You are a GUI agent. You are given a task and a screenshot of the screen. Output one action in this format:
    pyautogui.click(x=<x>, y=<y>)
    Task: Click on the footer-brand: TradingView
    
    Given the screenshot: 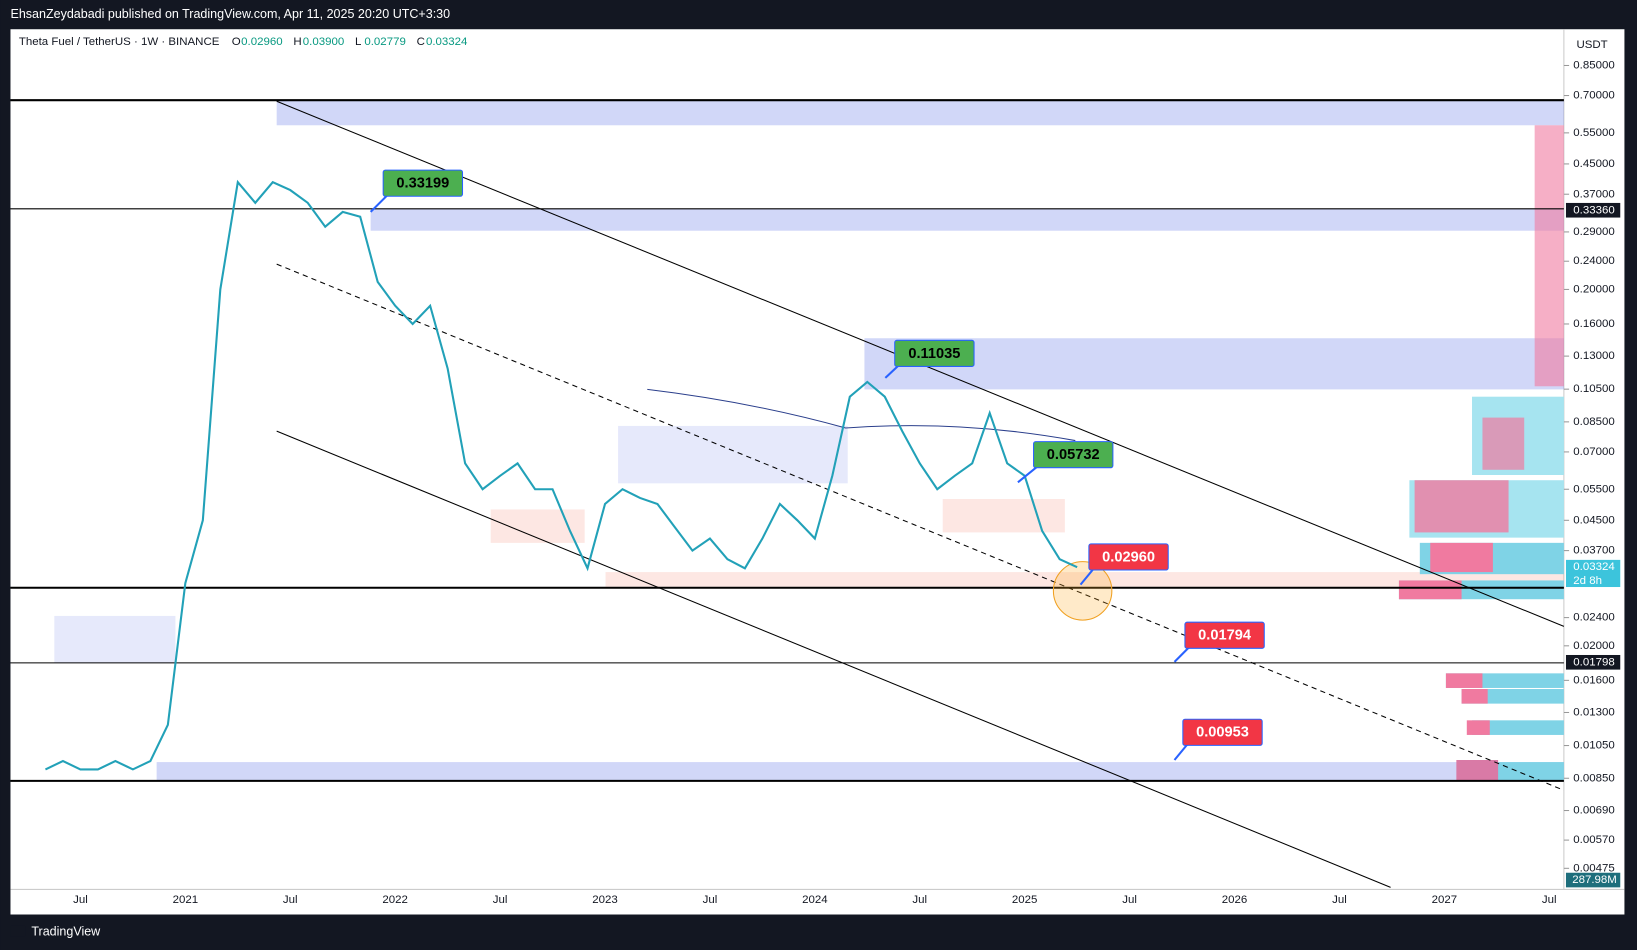 What is the action you would take?
    pyautogui.click(x=66, y=932)
    